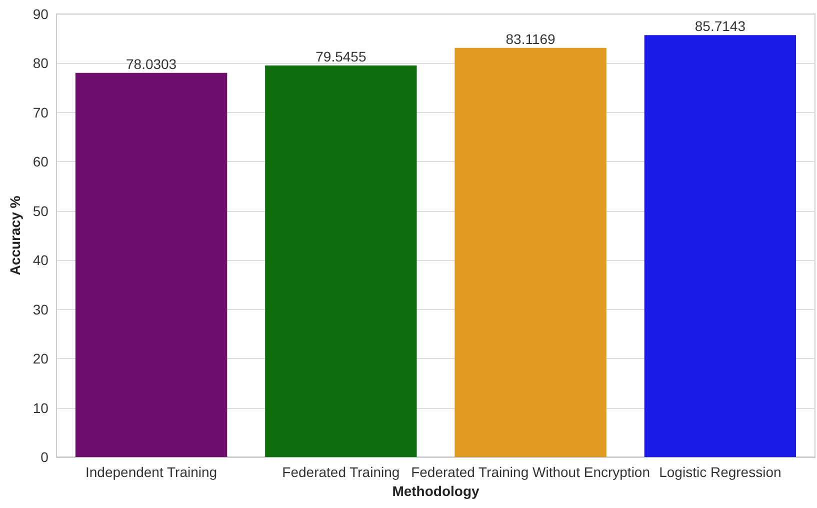 Image resolution: width=817 pixels, height=508 pixels. Describe the element at coordinates (436, 490) in the screenshot. I see `x-axis-title: Methodology` at that location.